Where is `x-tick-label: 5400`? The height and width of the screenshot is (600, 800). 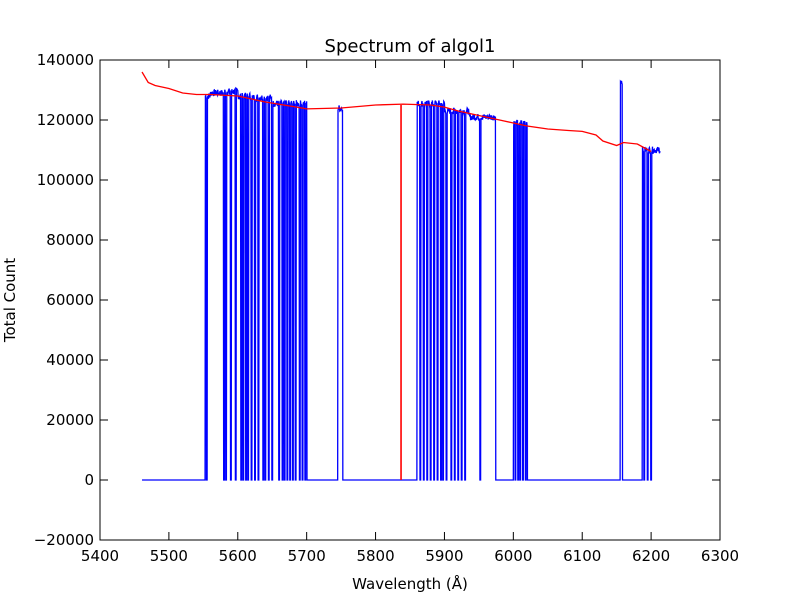
x-tick-label: 5400 is located at coordinates (100, 556).